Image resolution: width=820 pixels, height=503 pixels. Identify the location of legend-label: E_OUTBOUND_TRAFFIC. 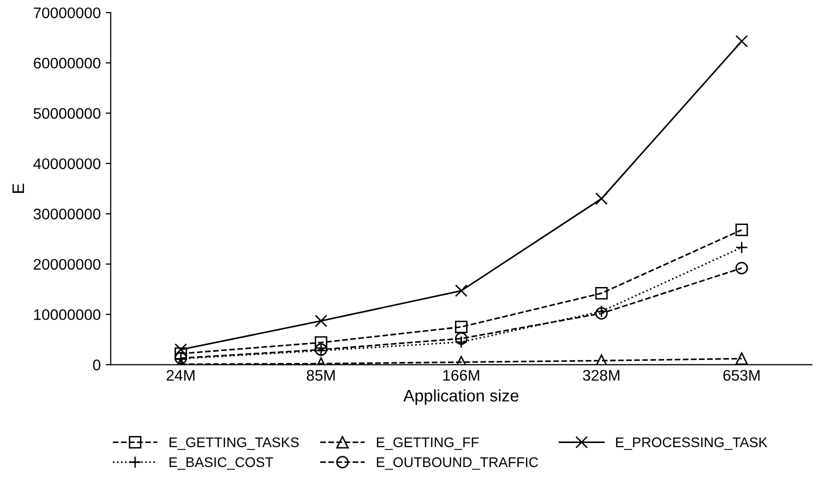
(457, 463).